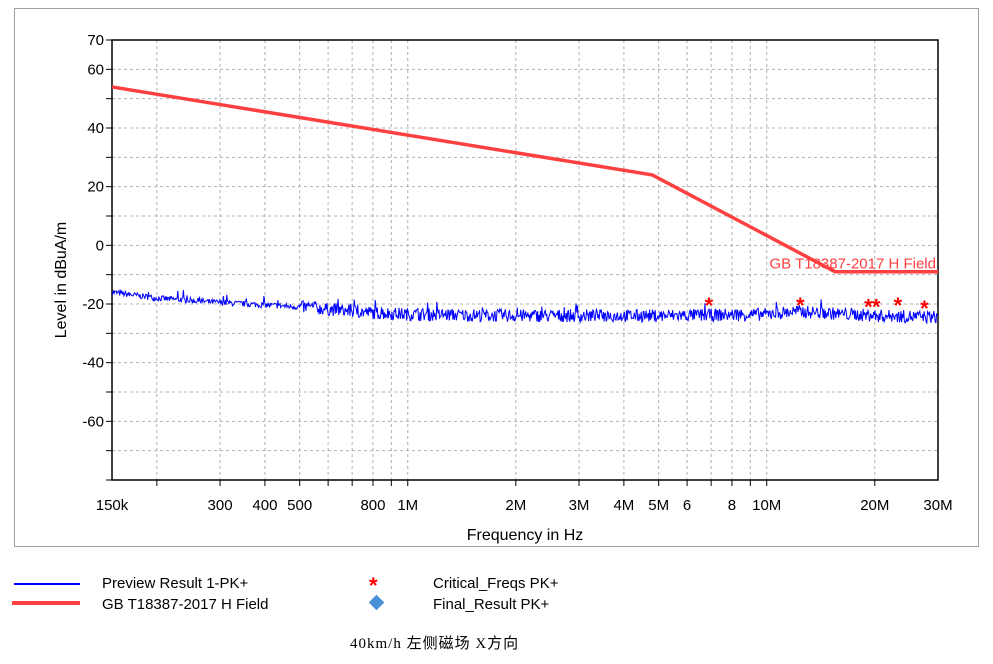 This screenshot has height=664, width=993. I want to click on x-tick-label: 400, so click(264, 505).